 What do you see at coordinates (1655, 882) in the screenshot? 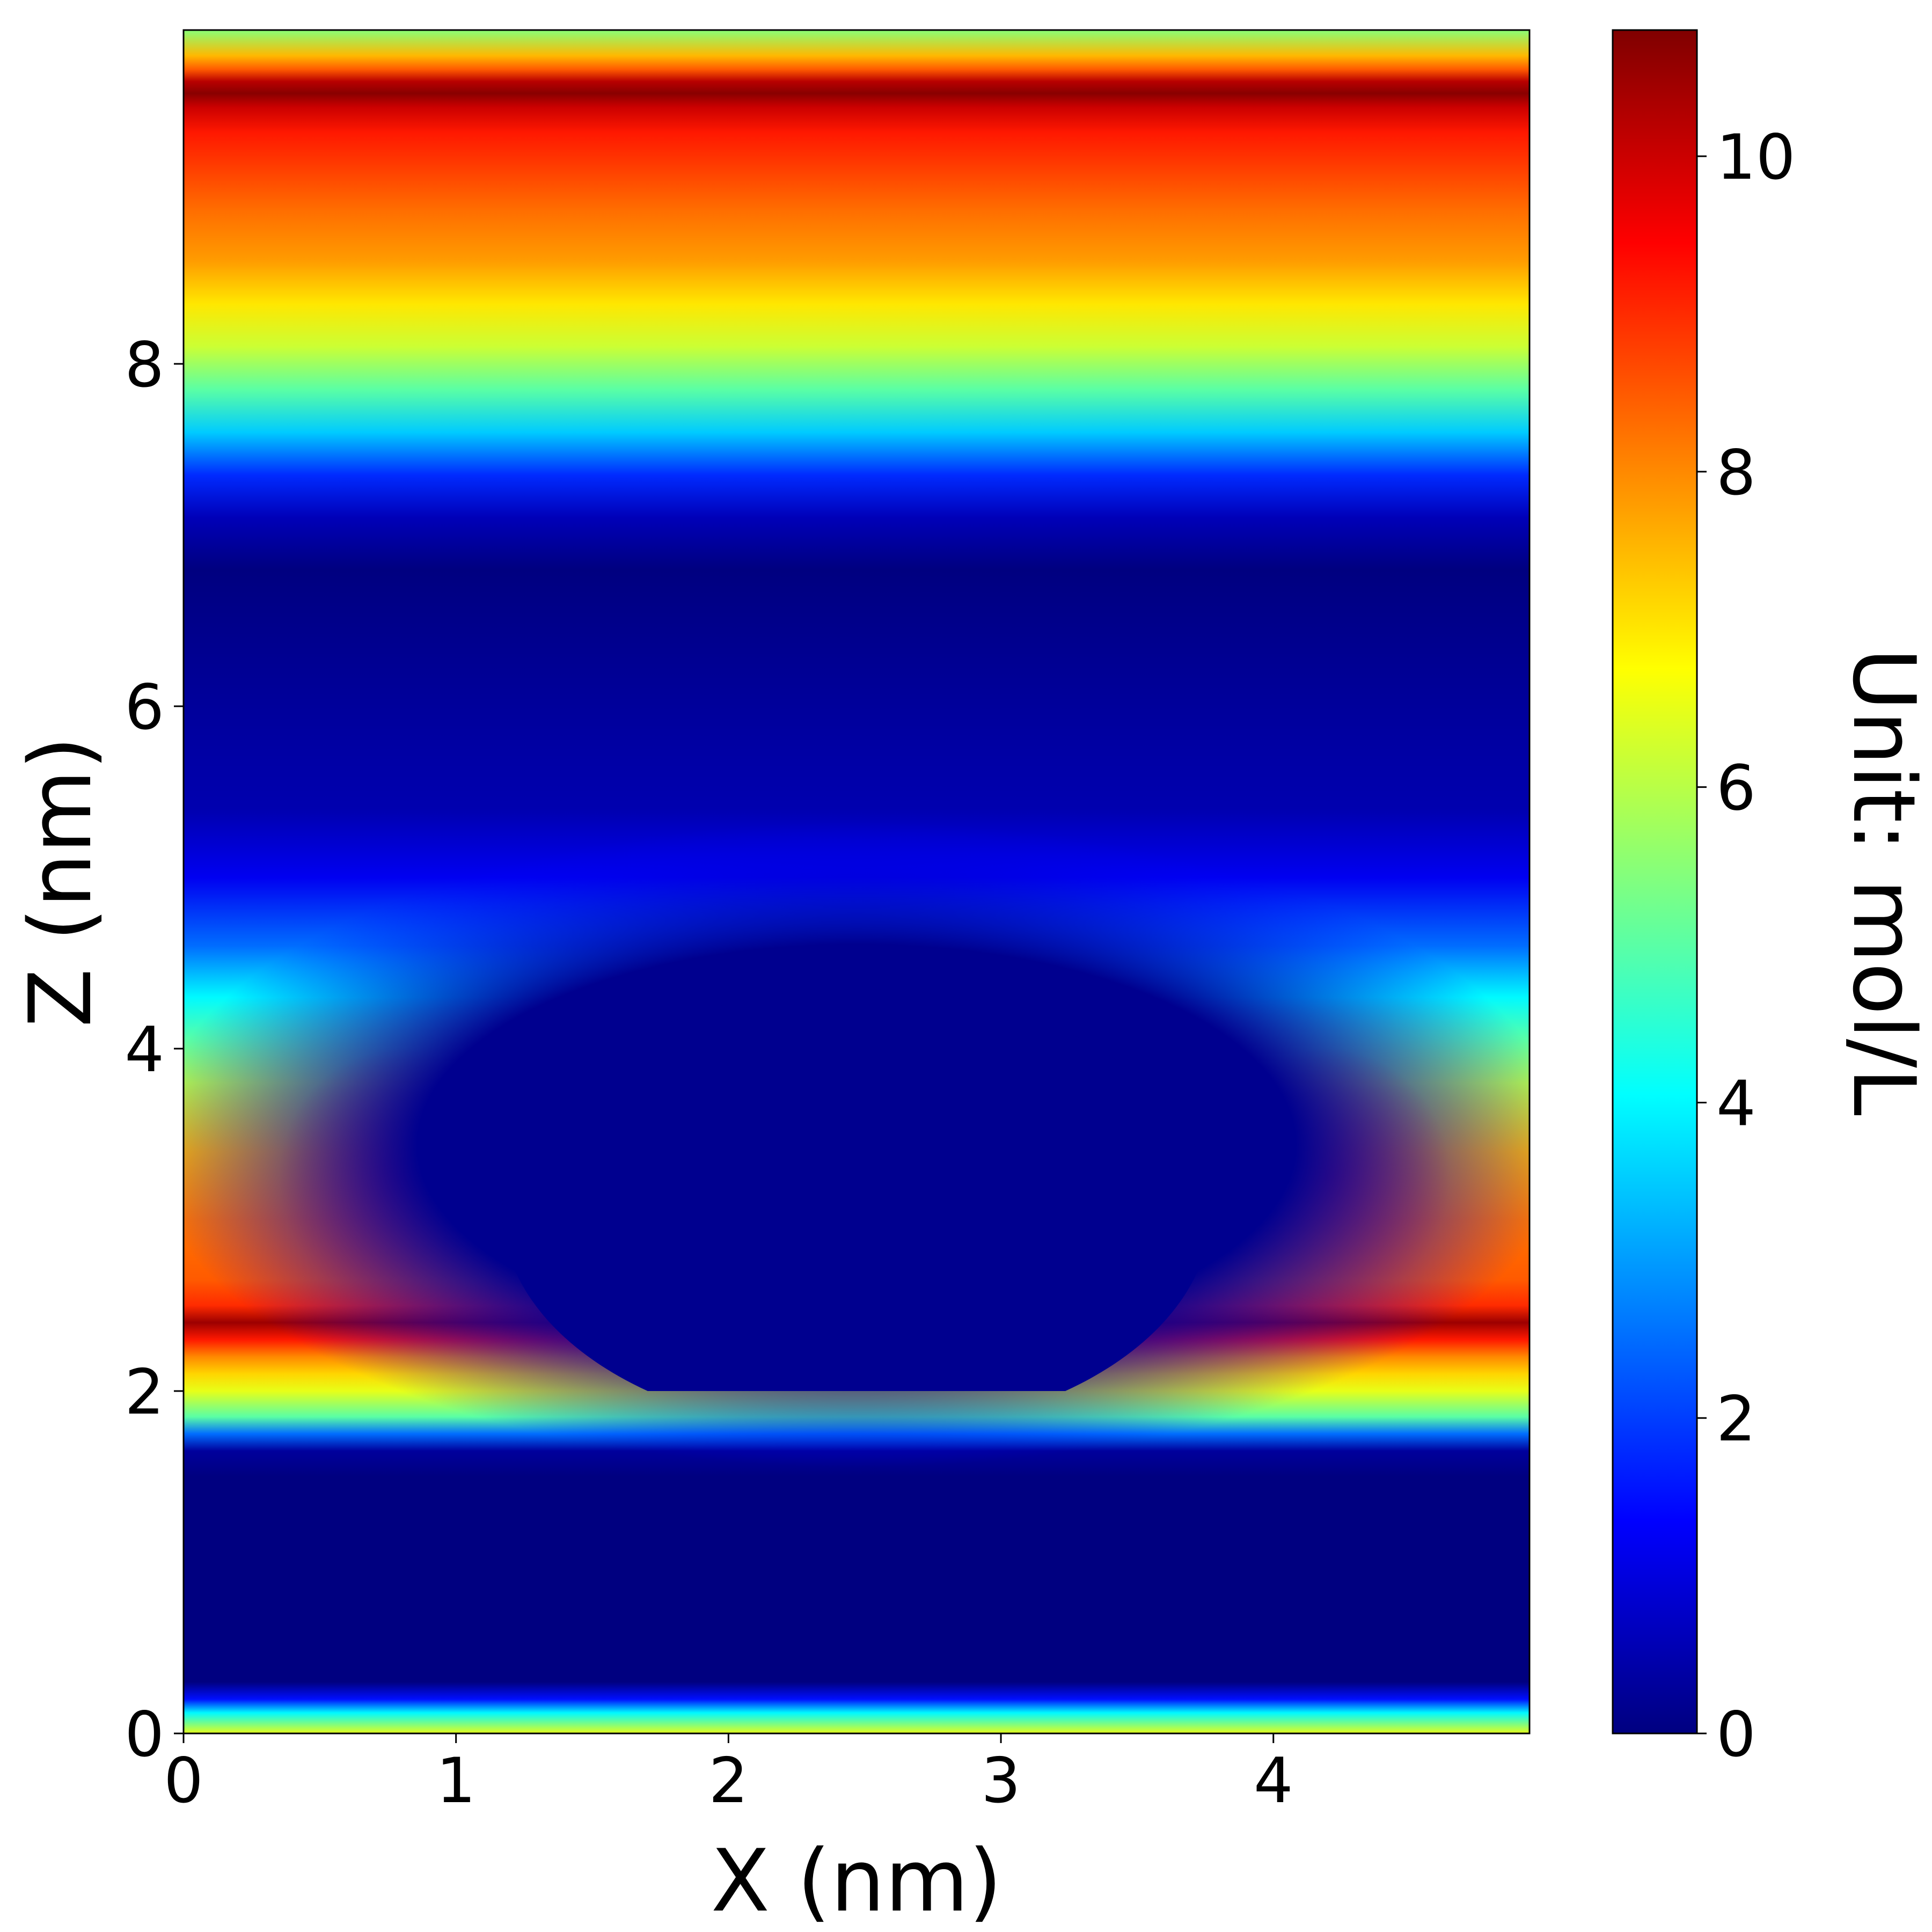
I see `colorbar` at bounding box center [1655, 882].